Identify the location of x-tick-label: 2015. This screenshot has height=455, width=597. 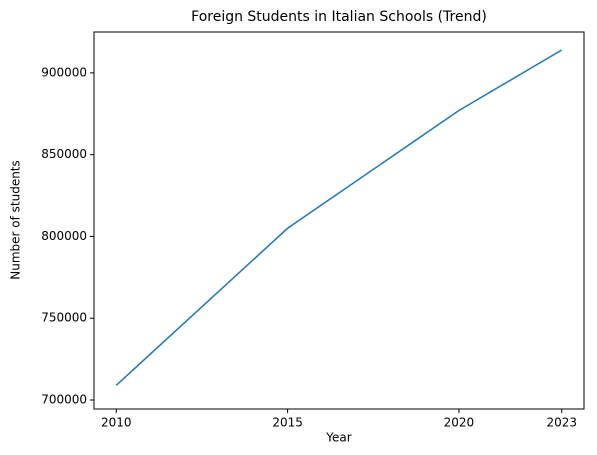
(287, 423).